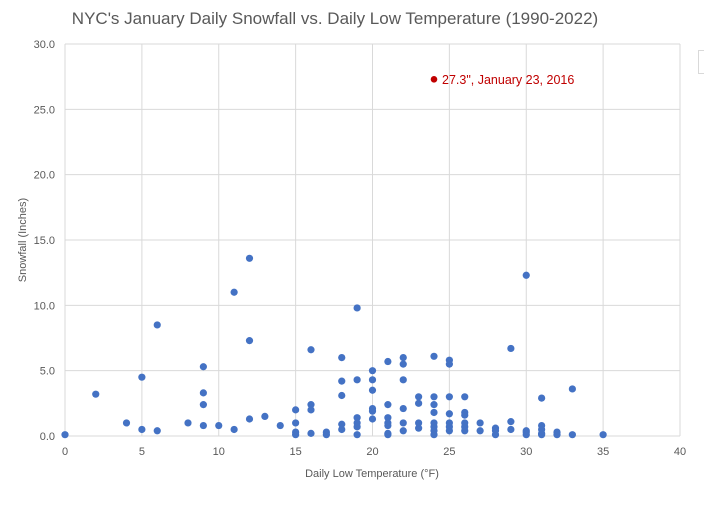 This screenshot has width=710, height=505. I want to click on y-tick-label: 5.0, so click(47, 372).